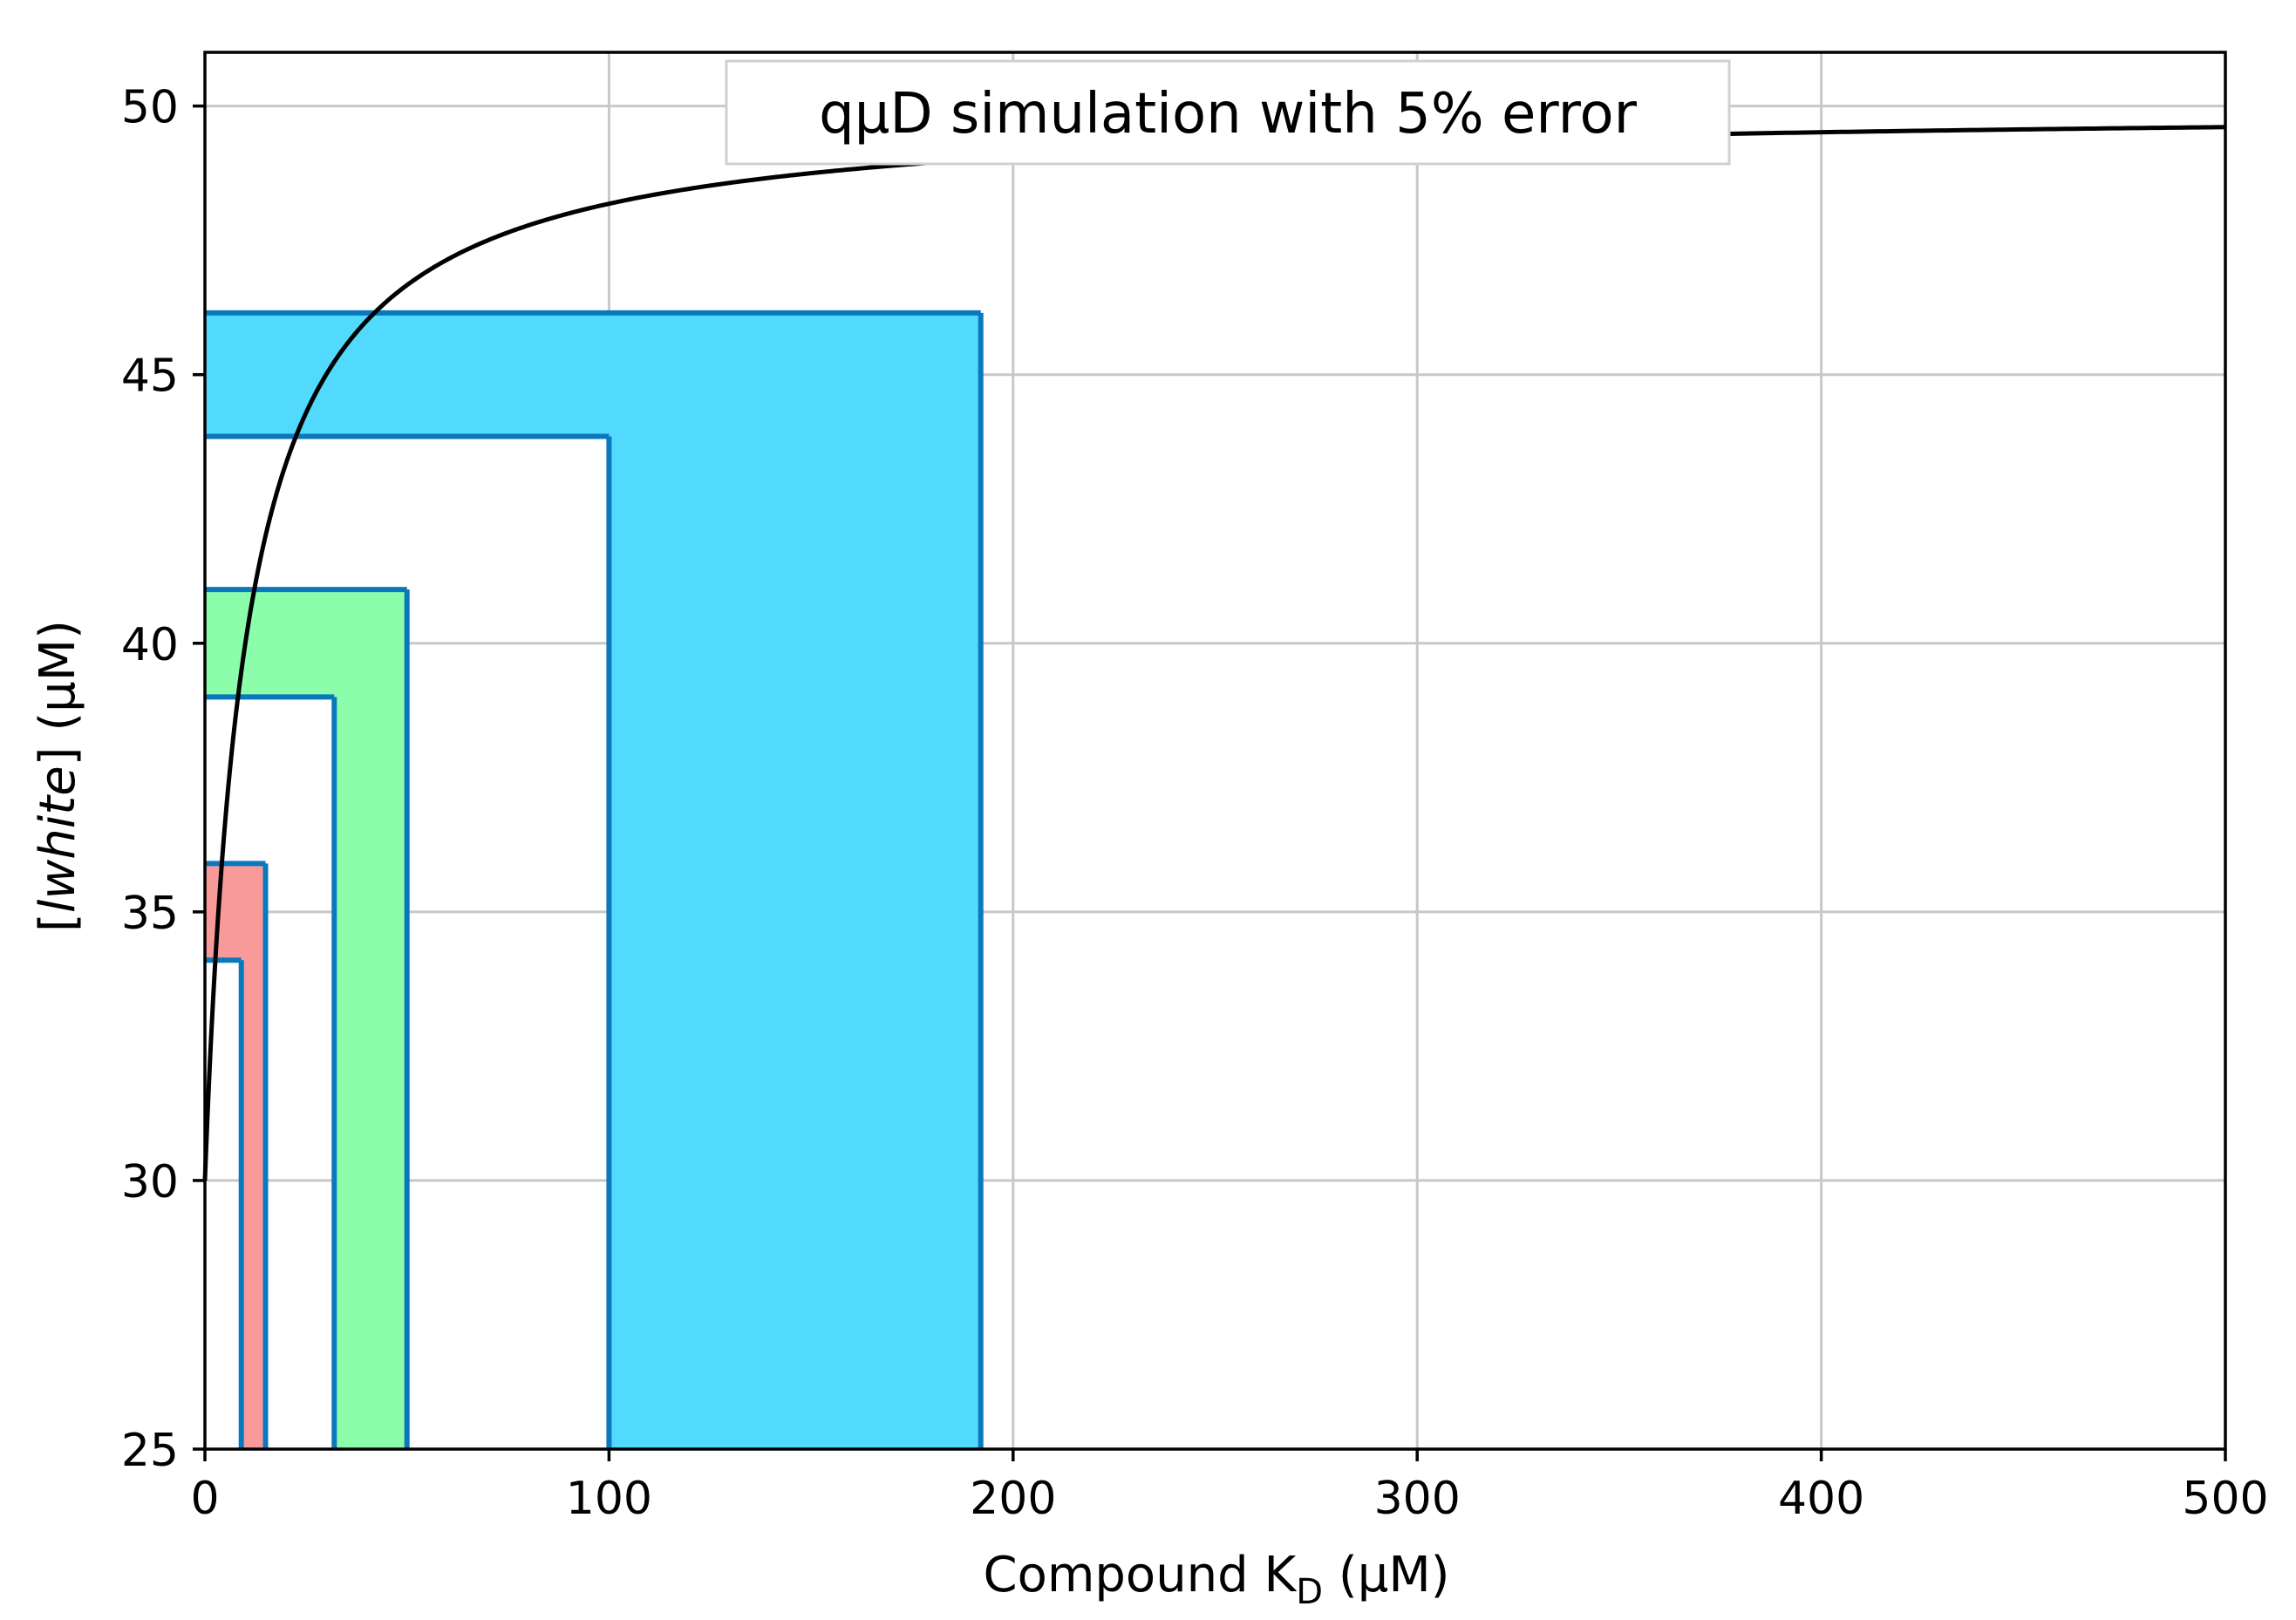 Image resolution: width=2296 pixels, height=1620 pixels. I want to click on legend-title: qμD simulation with 5% error, so click(1228, 114).